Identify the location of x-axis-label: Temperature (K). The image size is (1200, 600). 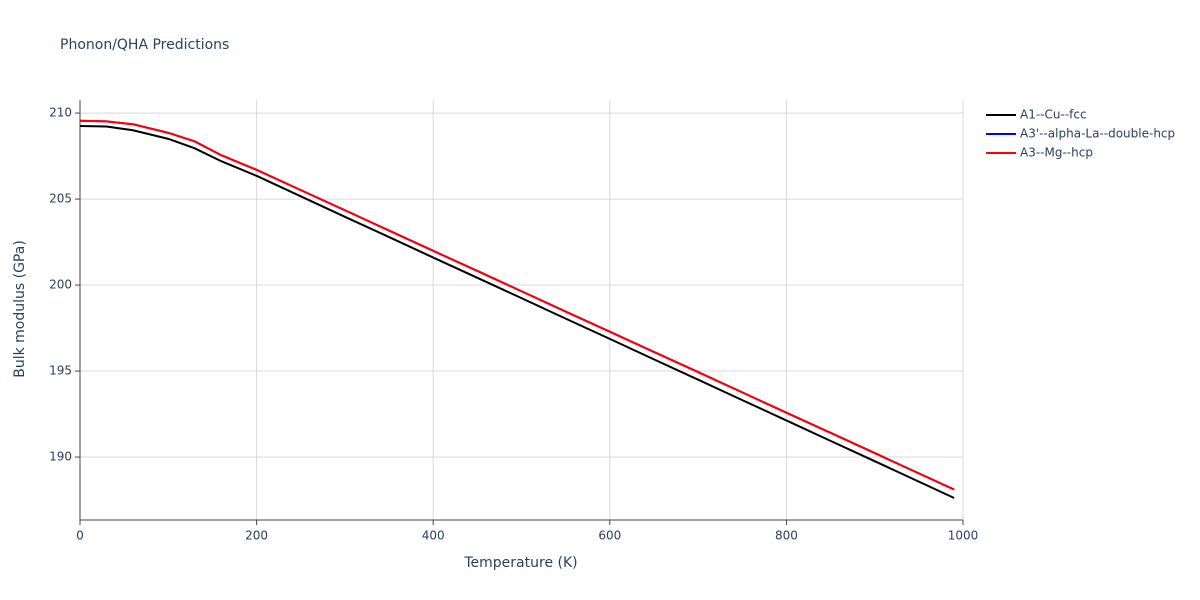
(520, 563).